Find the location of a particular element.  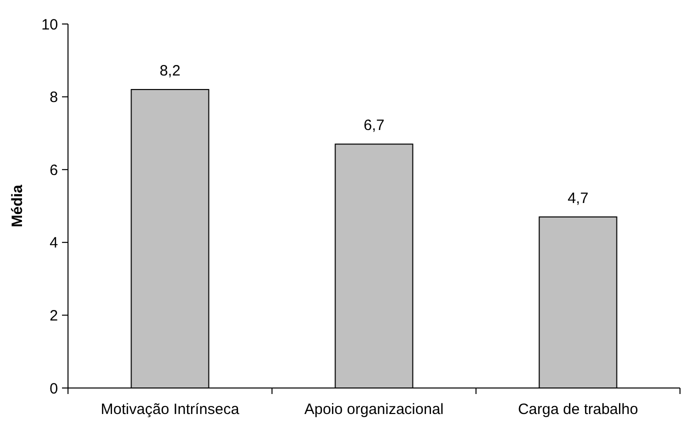

y-tick-label: 4 is located at coordinates (54, 243).